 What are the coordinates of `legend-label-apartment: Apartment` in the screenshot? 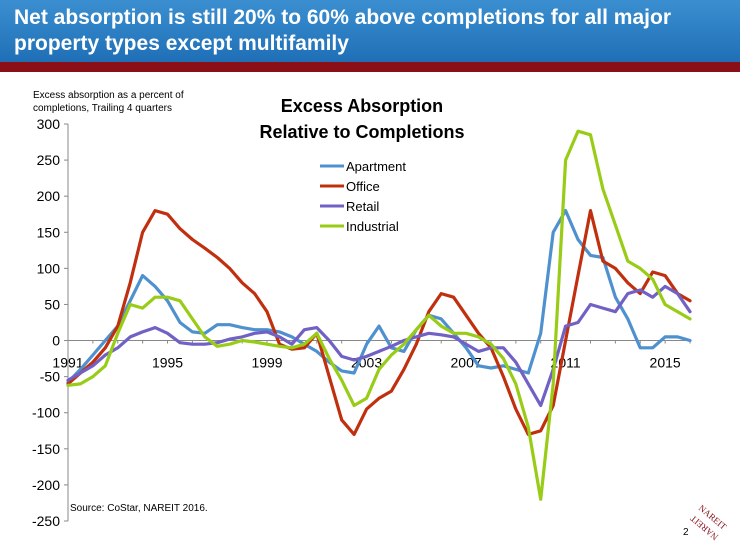 It's located at (376, 166).